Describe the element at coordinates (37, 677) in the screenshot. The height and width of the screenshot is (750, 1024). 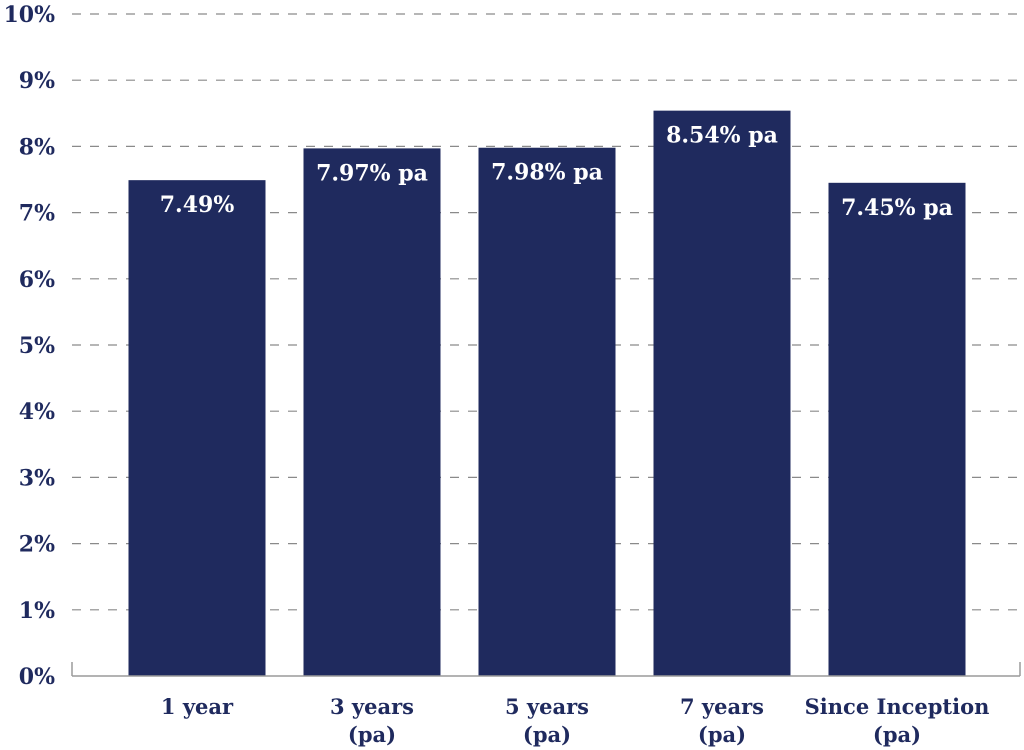
I see `y-tick-label: 0%` at that location.